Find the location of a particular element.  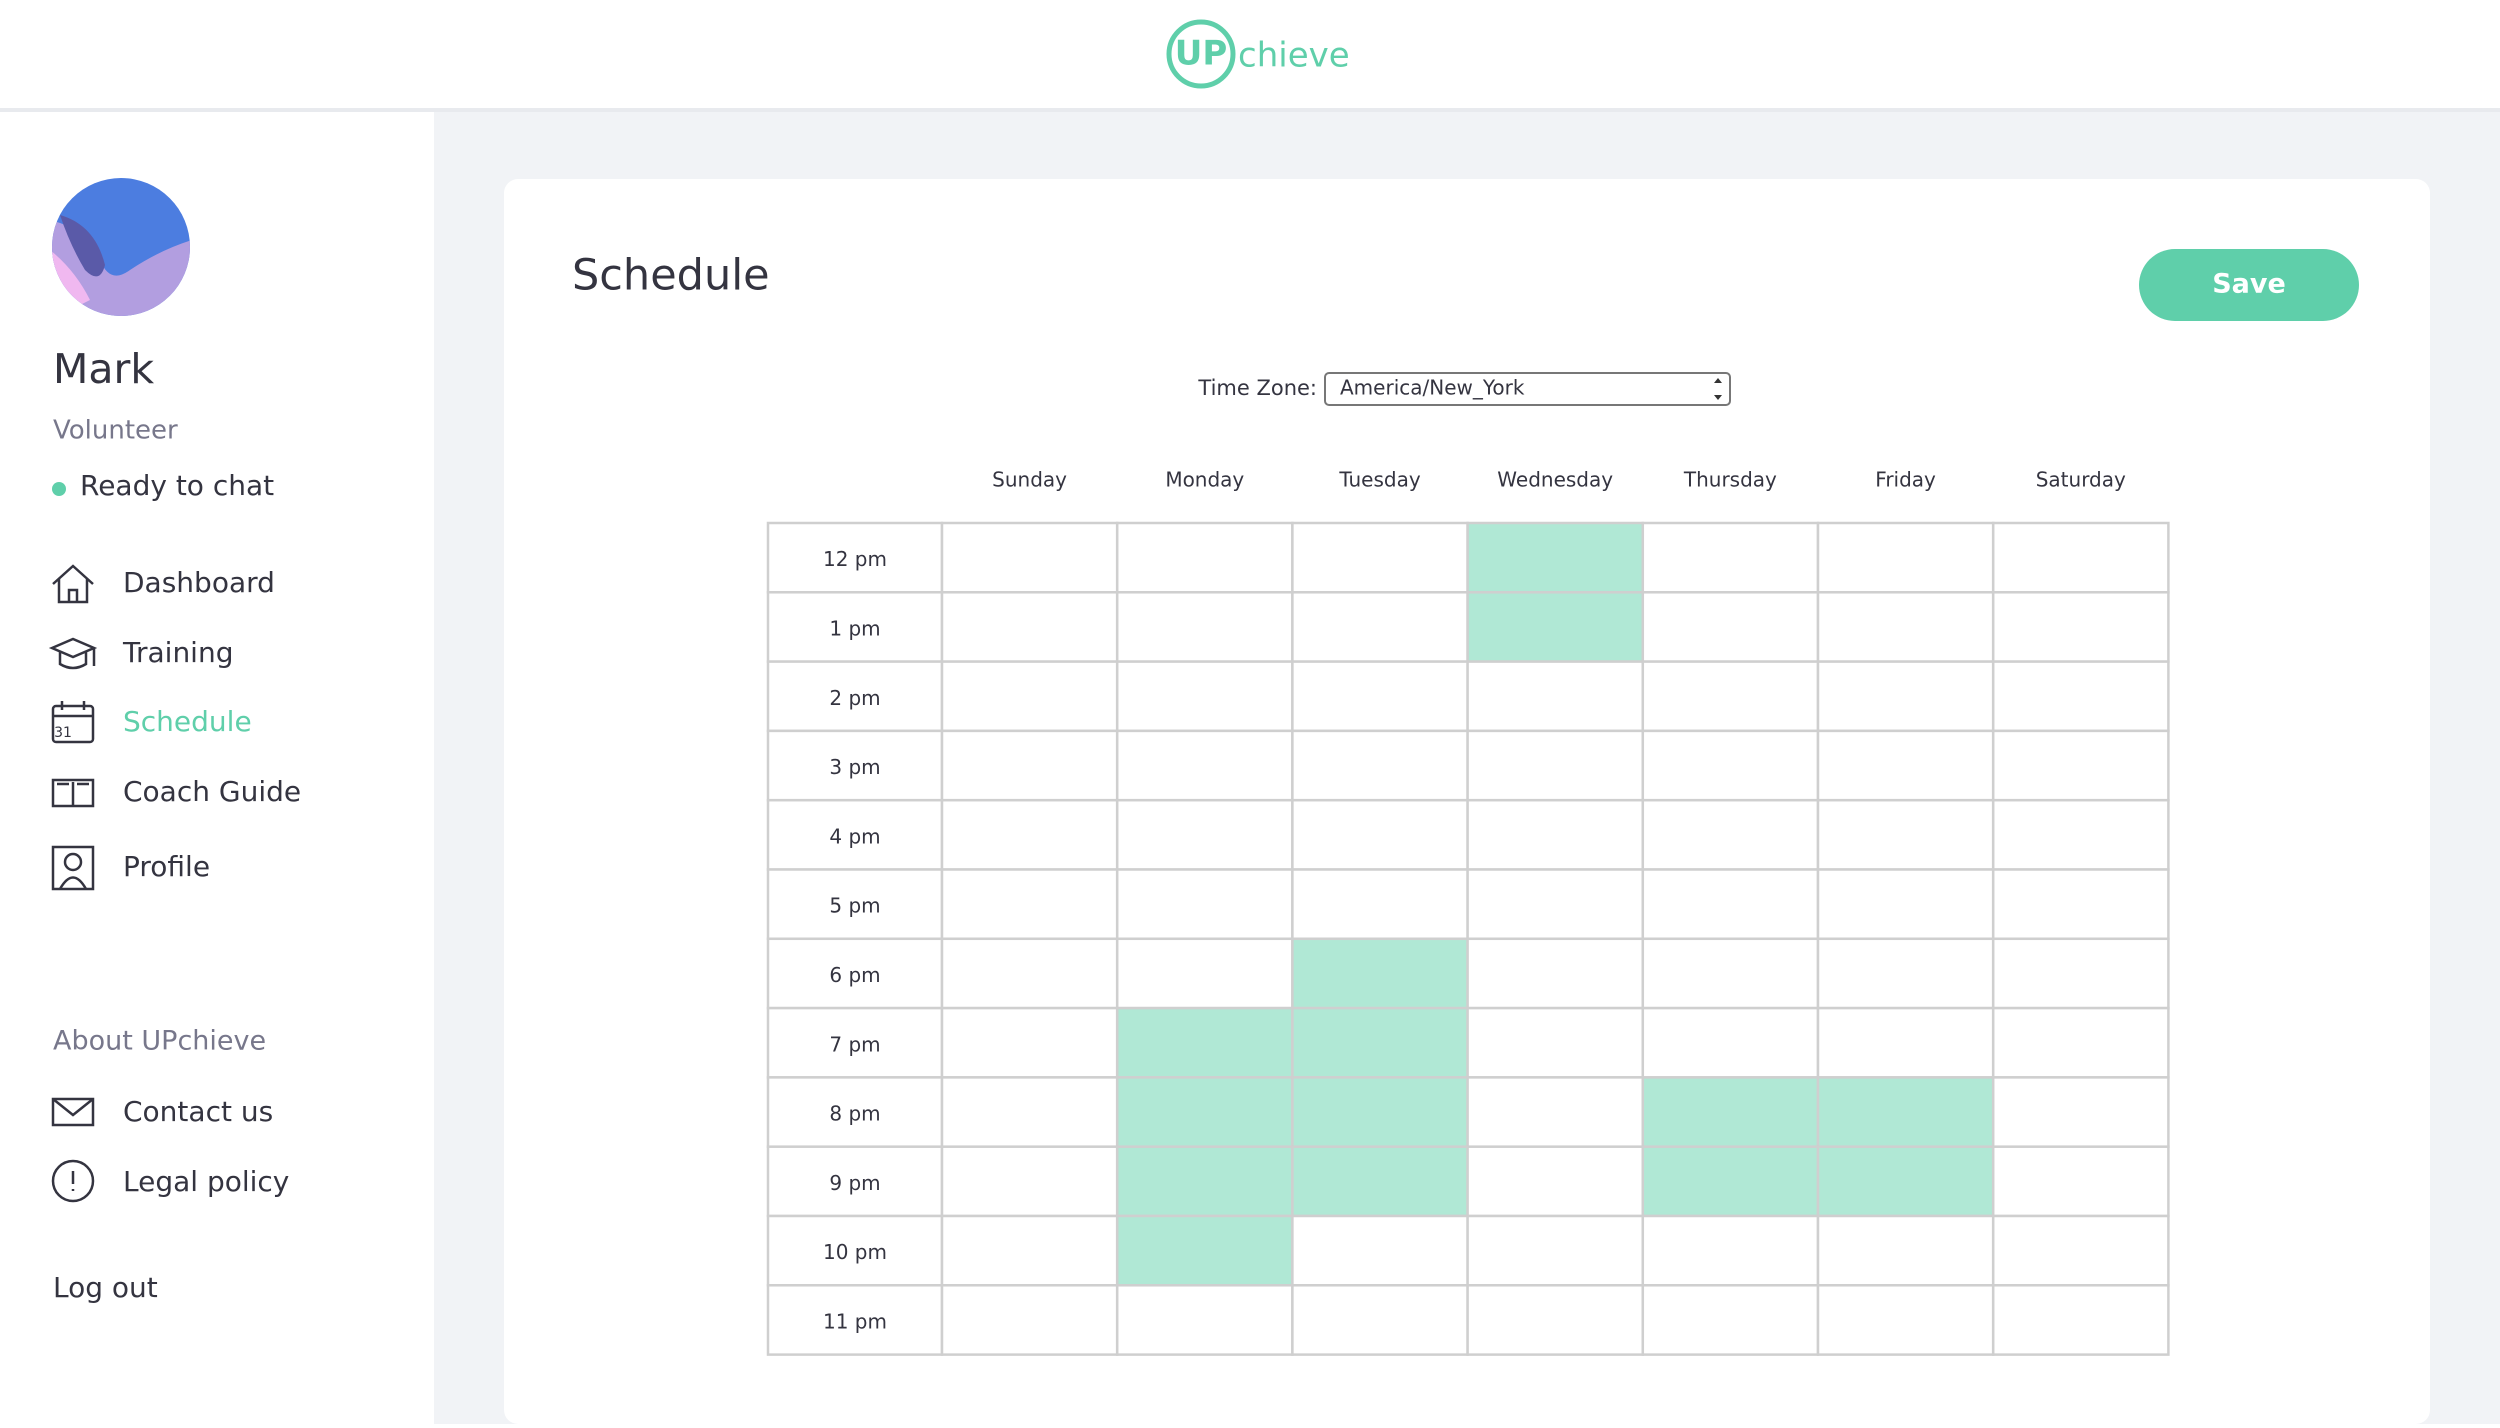

nav-item: Coach Guide is located at coordinates (212, 791).